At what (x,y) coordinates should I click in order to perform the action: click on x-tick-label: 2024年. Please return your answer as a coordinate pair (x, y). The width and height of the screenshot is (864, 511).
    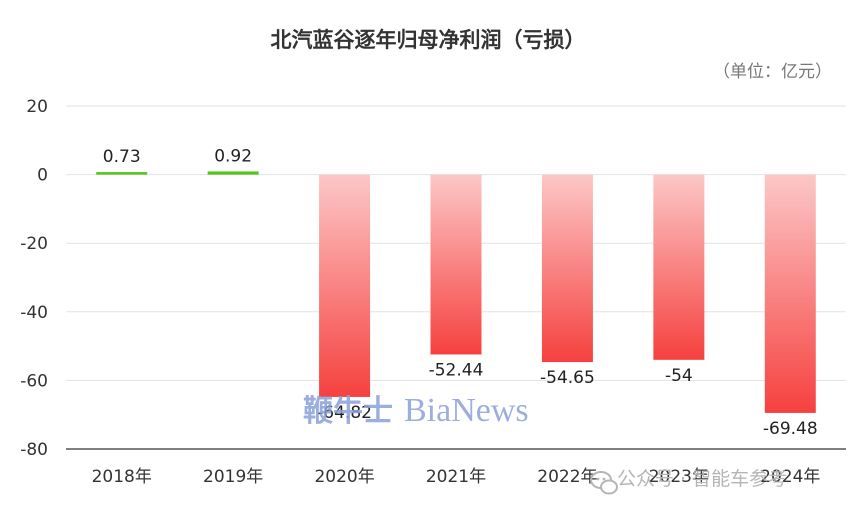
    Looking at the image, I should click on (790, 477).